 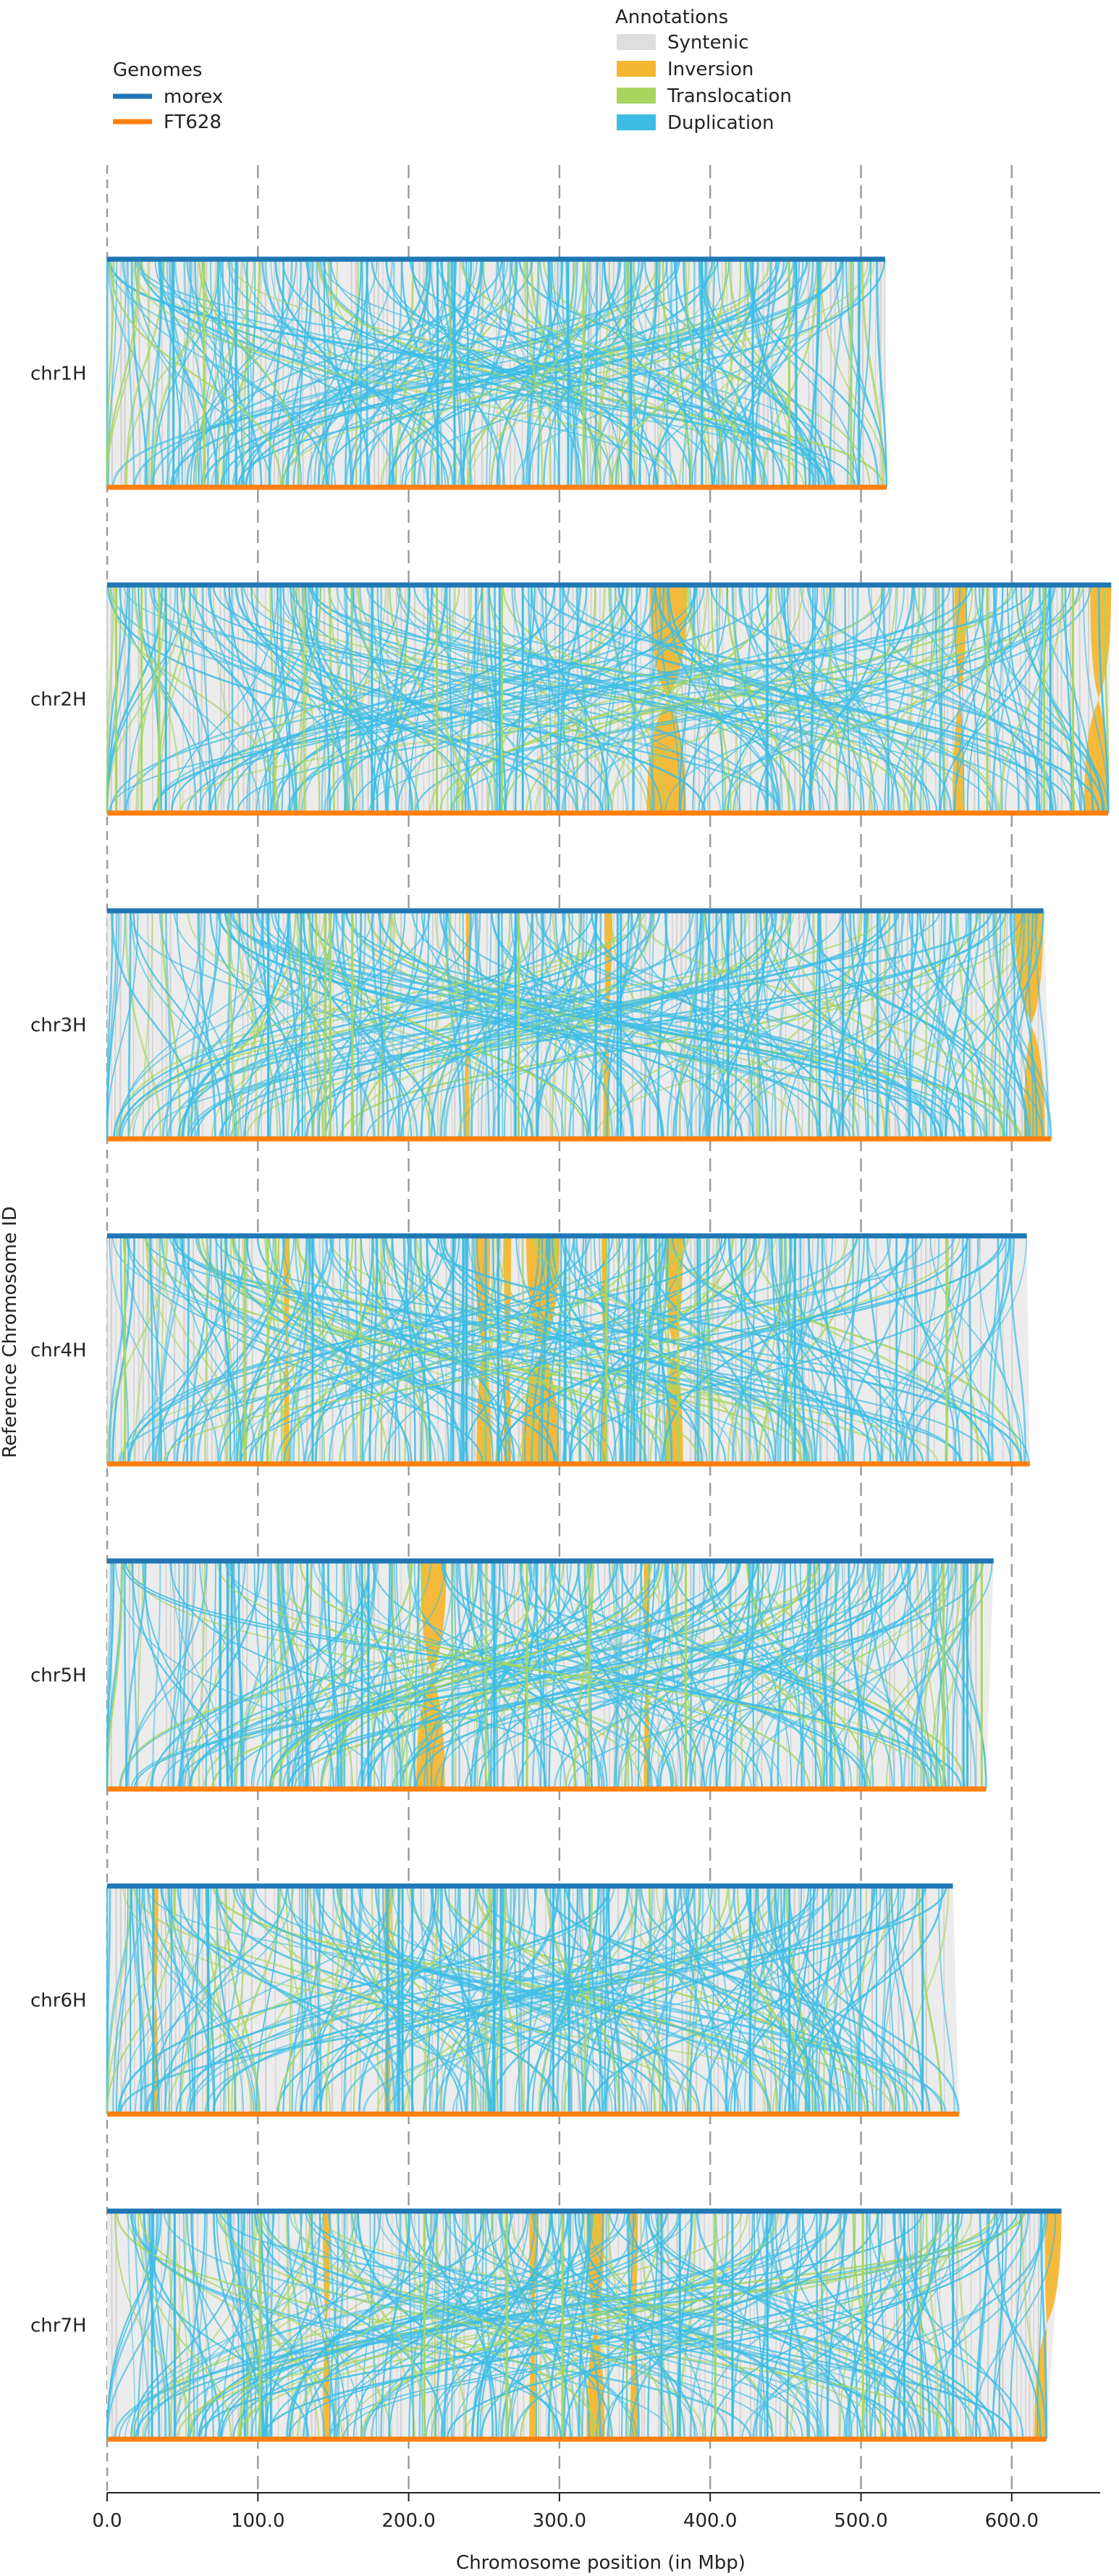 What do you see at coordinates (58, 2326) in the screenshot?
I see `chromosome-label: chr7H` at bounding box center [58, 2326].